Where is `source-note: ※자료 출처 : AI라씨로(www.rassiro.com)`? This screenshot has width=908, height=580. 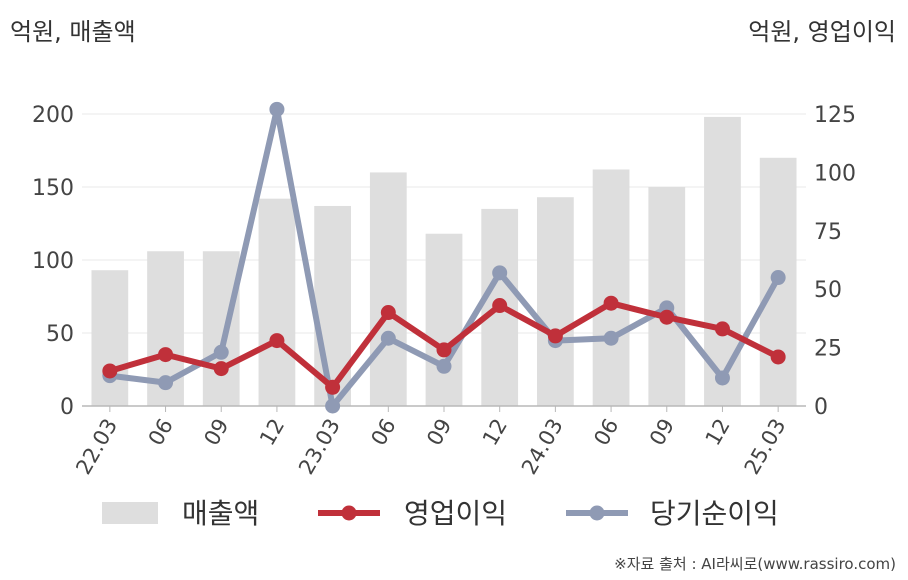 source-note: ※자료 출처 : AI라씨로(www.rassiro.com) is located at coordinates (755, 564).